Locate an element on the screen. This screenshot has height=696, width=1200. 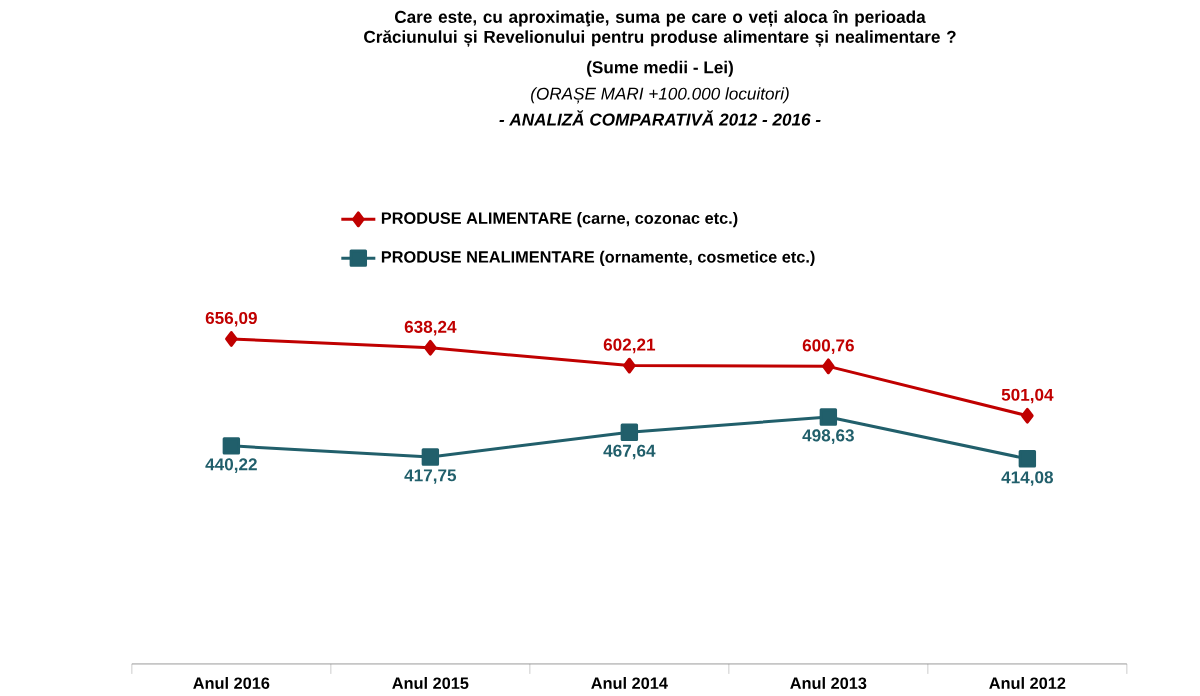
data-label: 467,64 is located at coordinates (629, 452).